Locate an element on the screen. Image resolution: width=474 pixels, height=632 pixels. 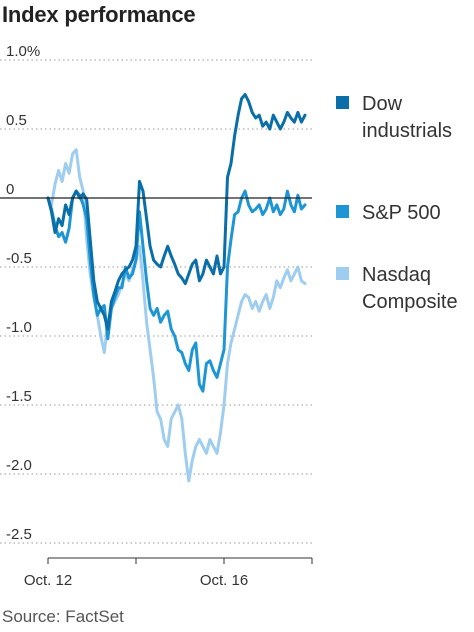
y-tick-label: -2.5 is located at coordinates (19, 534).